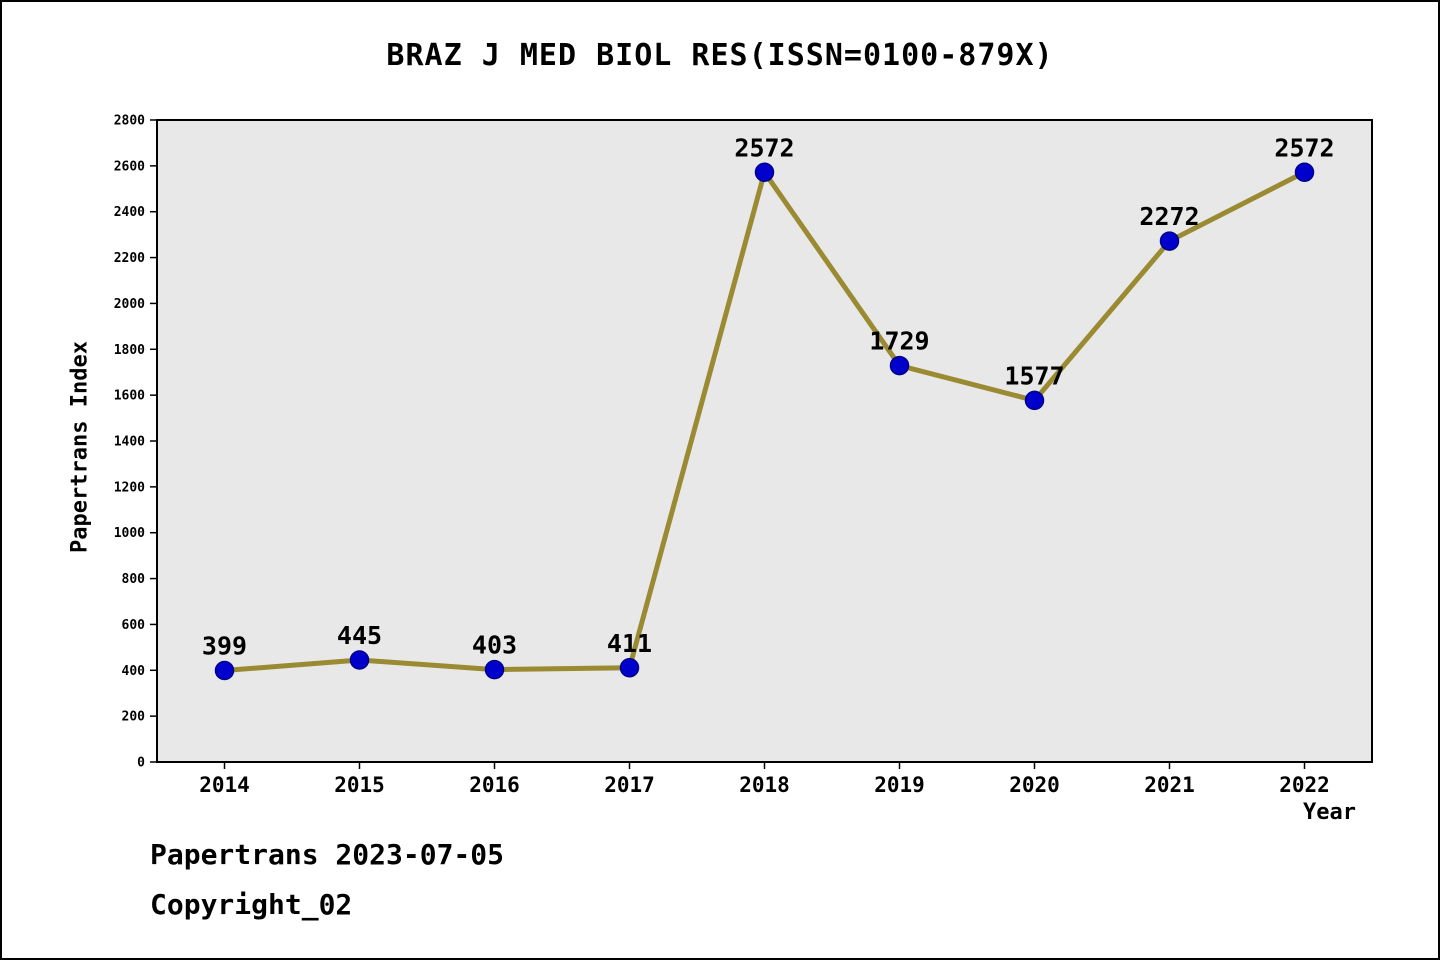 The image size is (1440, 962). I want to click on x-tick-label: 2017, so click(629, 785).